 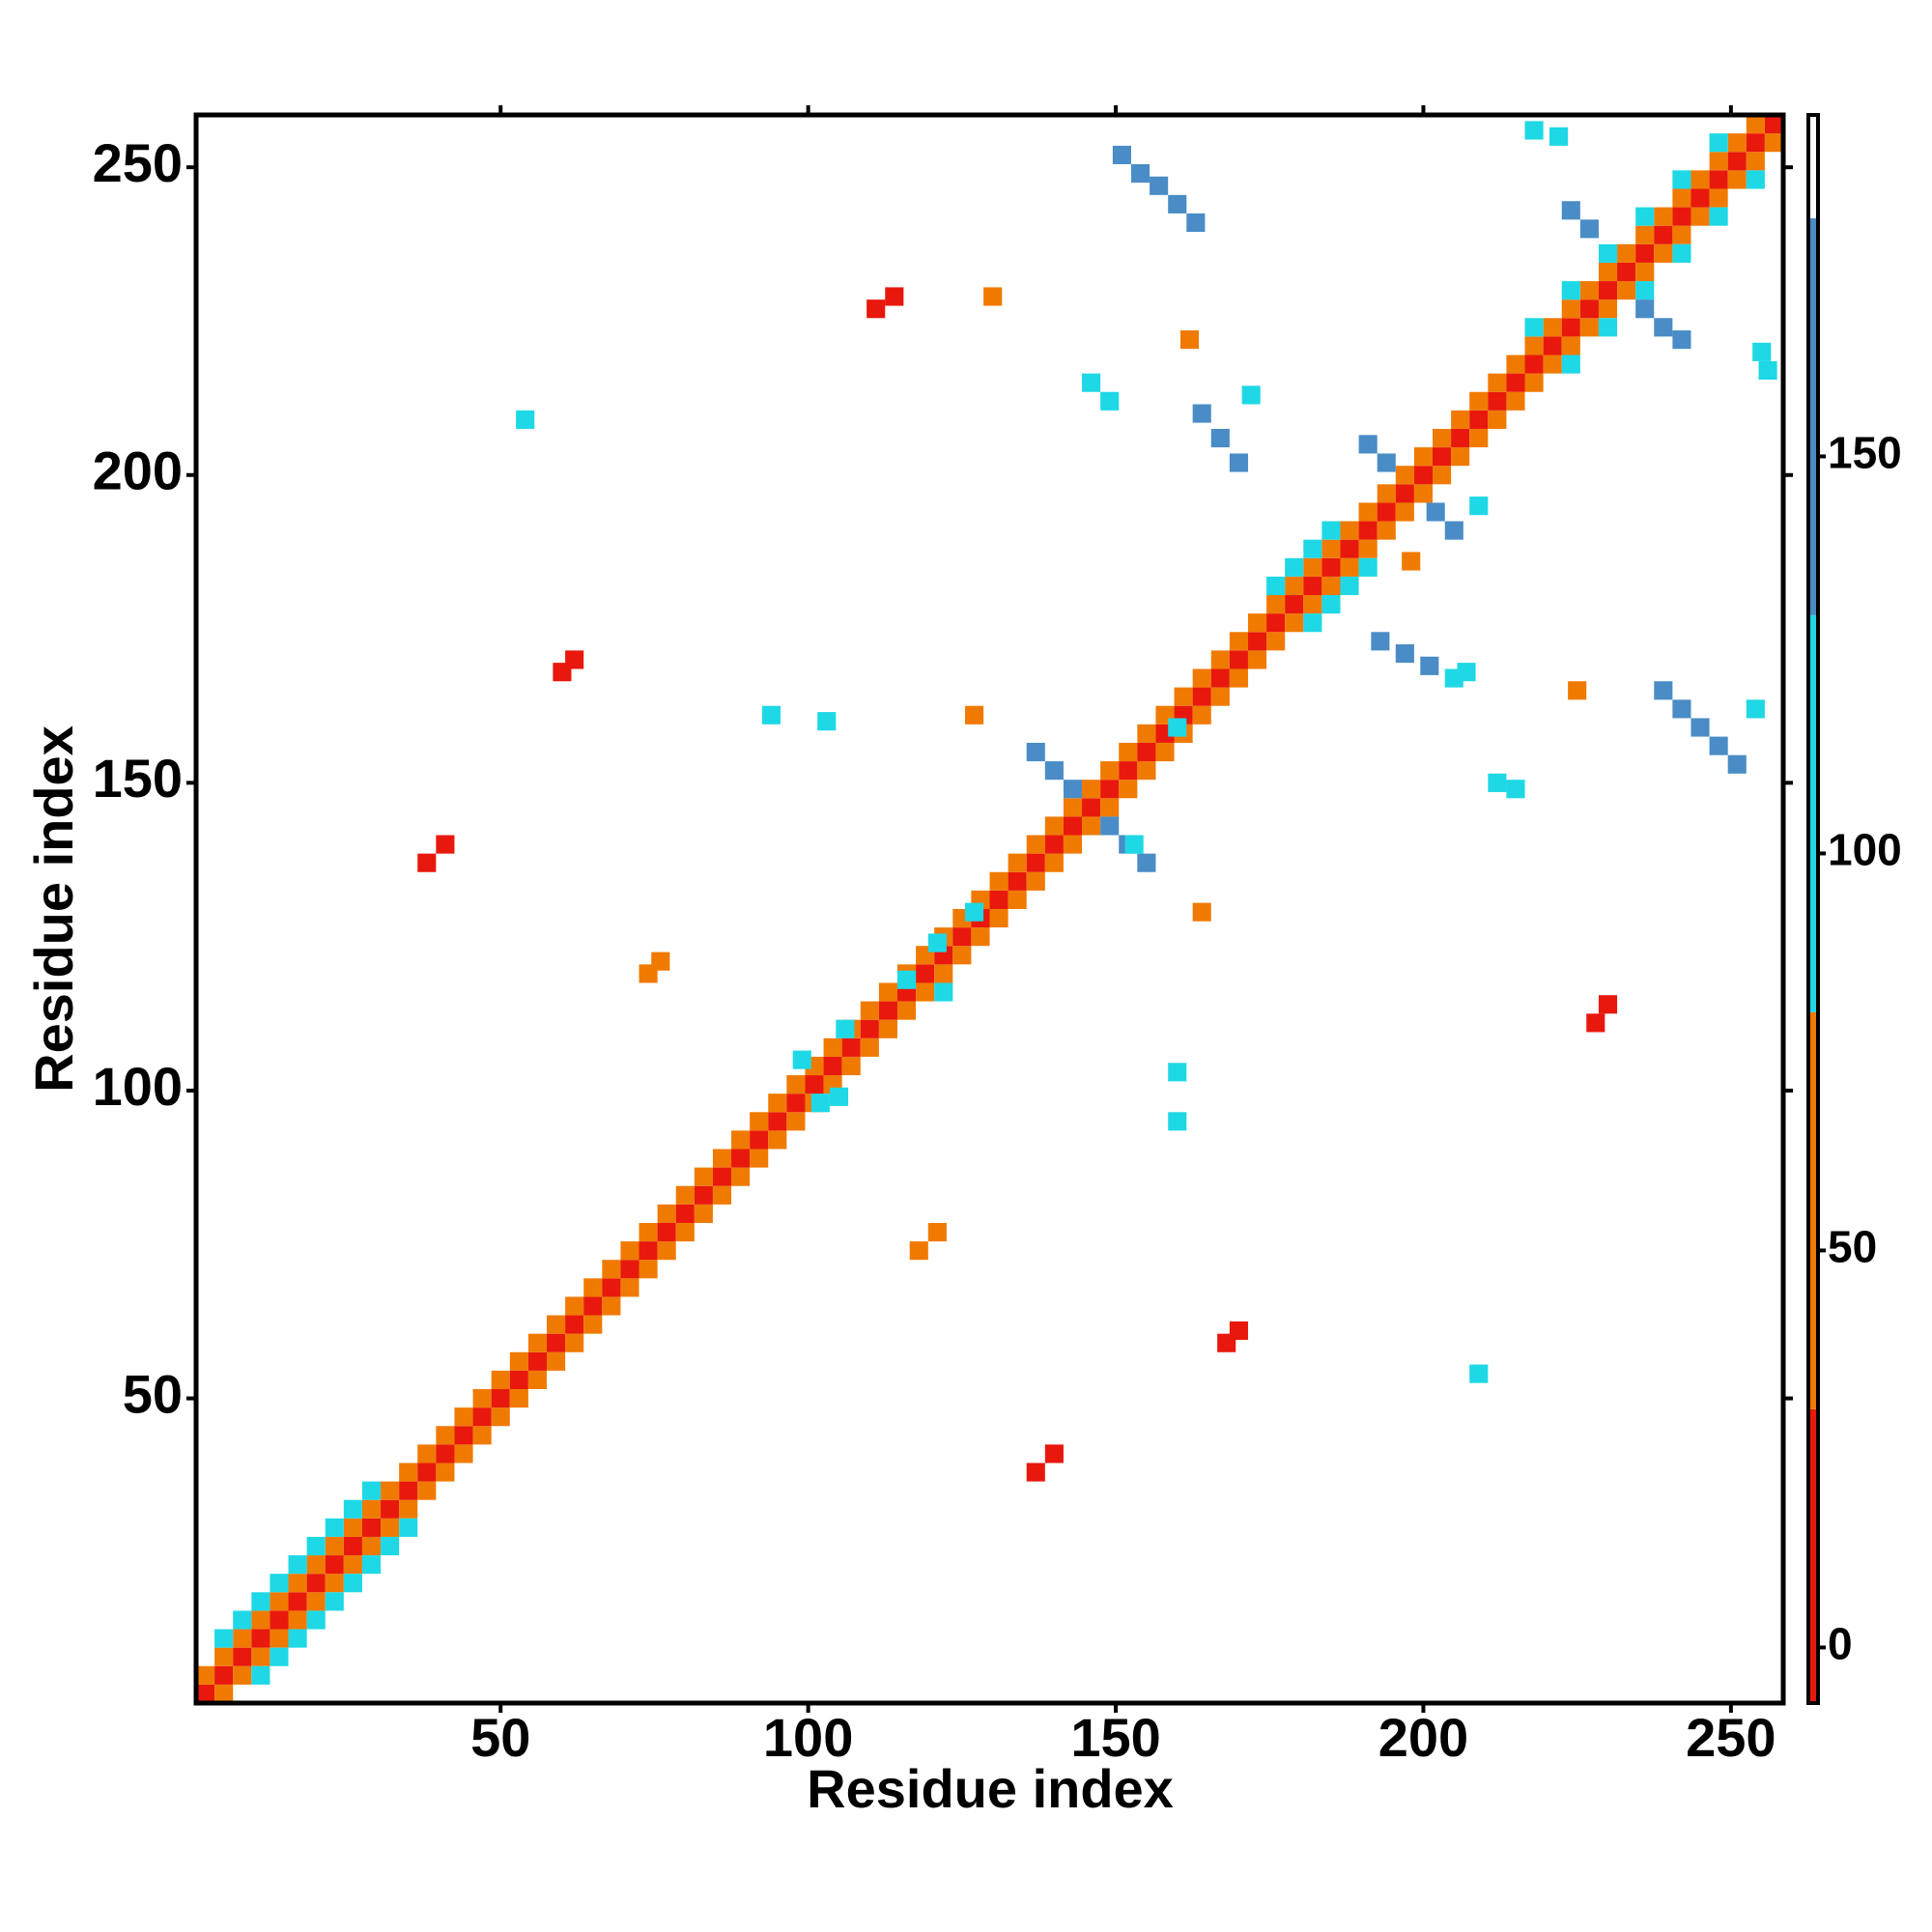 I want to click on colorbar-tick-label: 100, so click(x=1865, y=850).